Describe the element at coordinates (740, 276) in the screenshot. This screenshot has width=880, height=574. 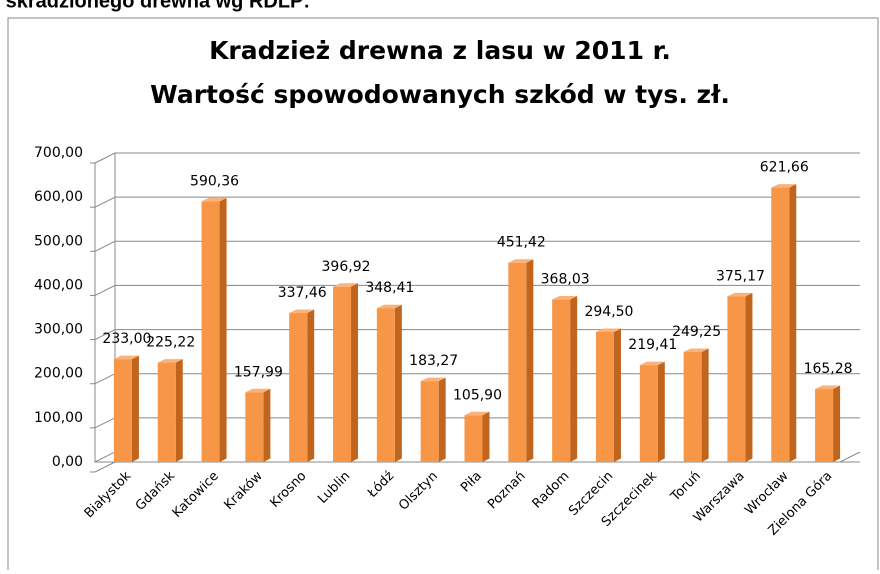
I see `value-label: 375,17` at that location.